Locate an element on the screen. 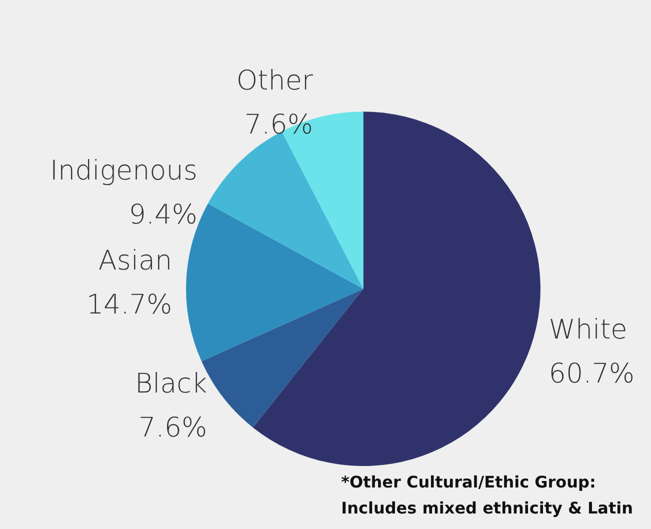  data-label: 60.7% is located at coordinates (591, 374).